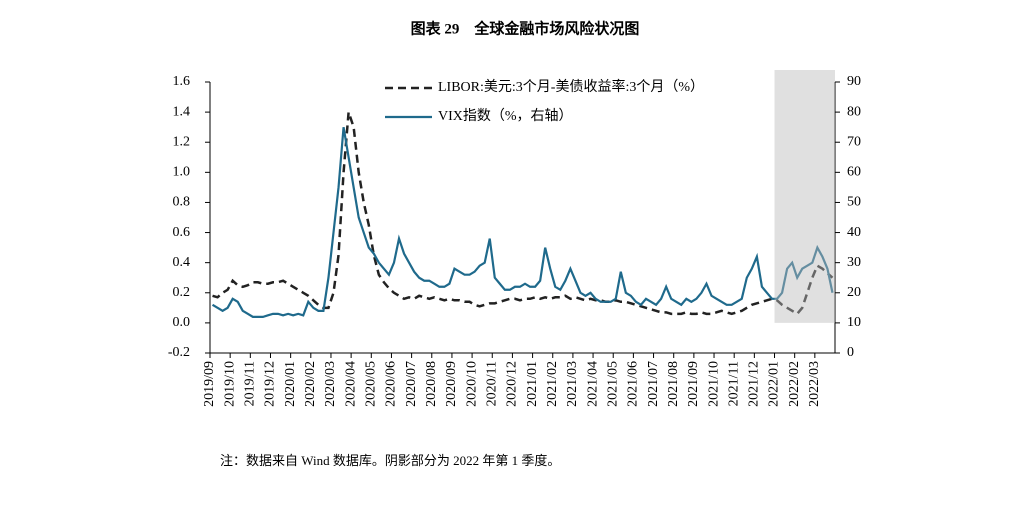  Describe the element at coordinates (854, 322) in the screenshot. I see `y2-tick-label: 10` at that location.